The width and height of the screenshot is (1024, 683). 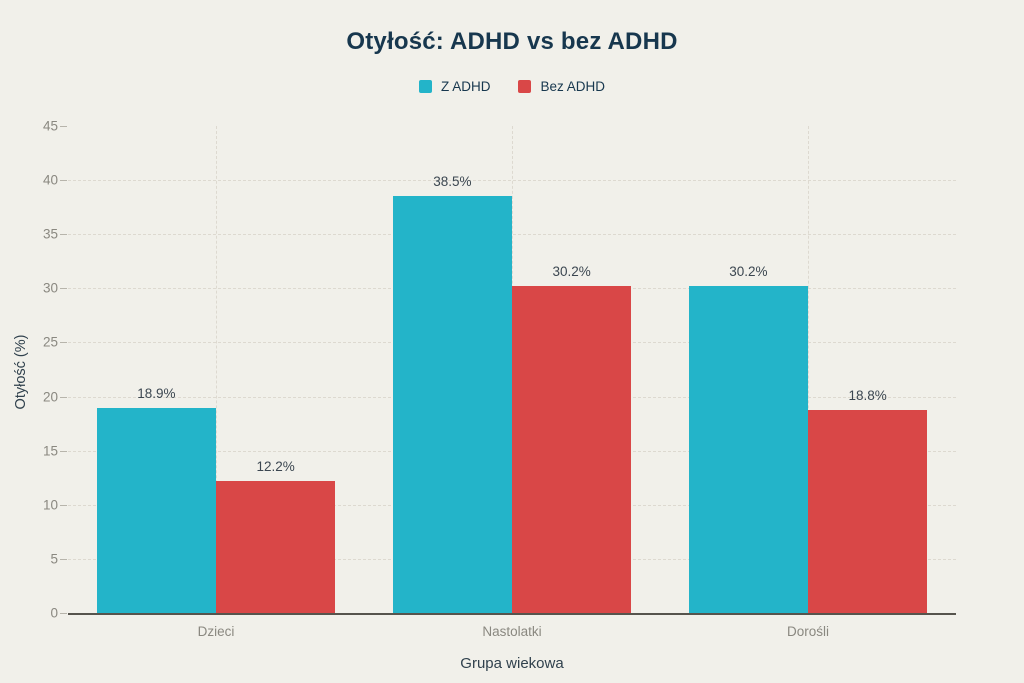 What do you see at coordinates (50, 342) in the screenshot?
I see `y-tick-label: 25` at bounding box center [50, 342].